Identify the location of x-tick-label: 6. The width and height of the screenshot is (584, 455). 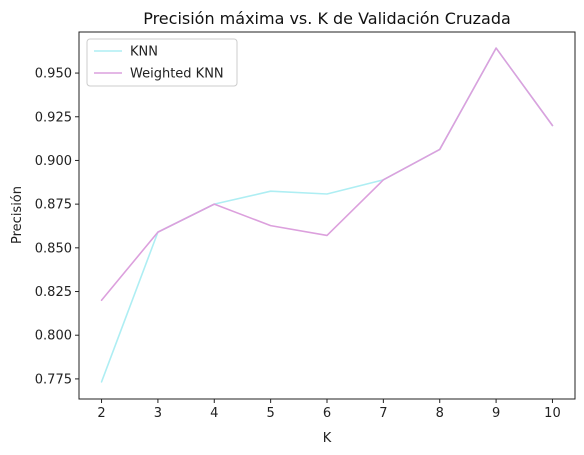
(327, 413).